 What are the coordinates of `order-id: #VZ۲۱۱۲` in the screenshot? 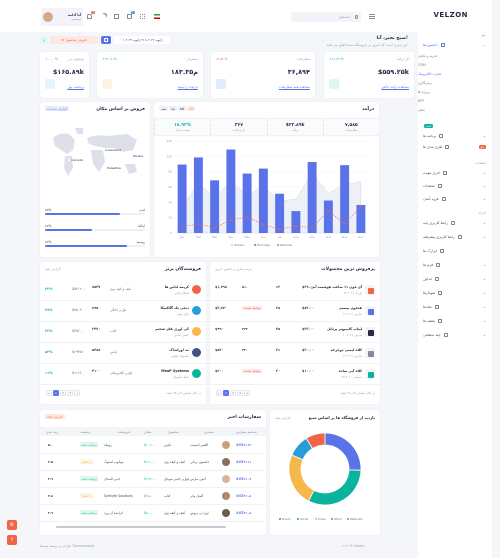 It's located at (244, 445).